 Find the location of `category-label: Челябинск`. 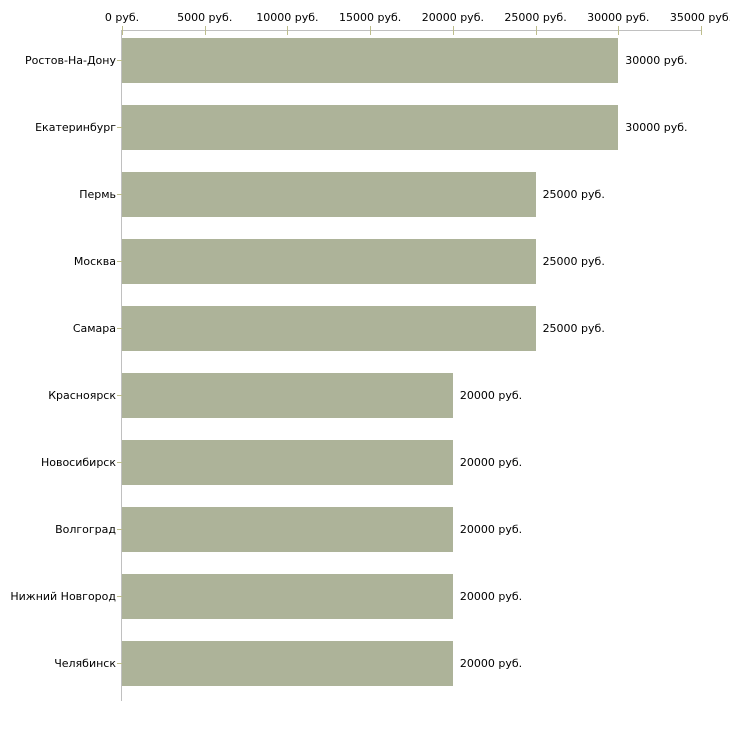

category-label: Челябинск is located at coordinates (85, 663).